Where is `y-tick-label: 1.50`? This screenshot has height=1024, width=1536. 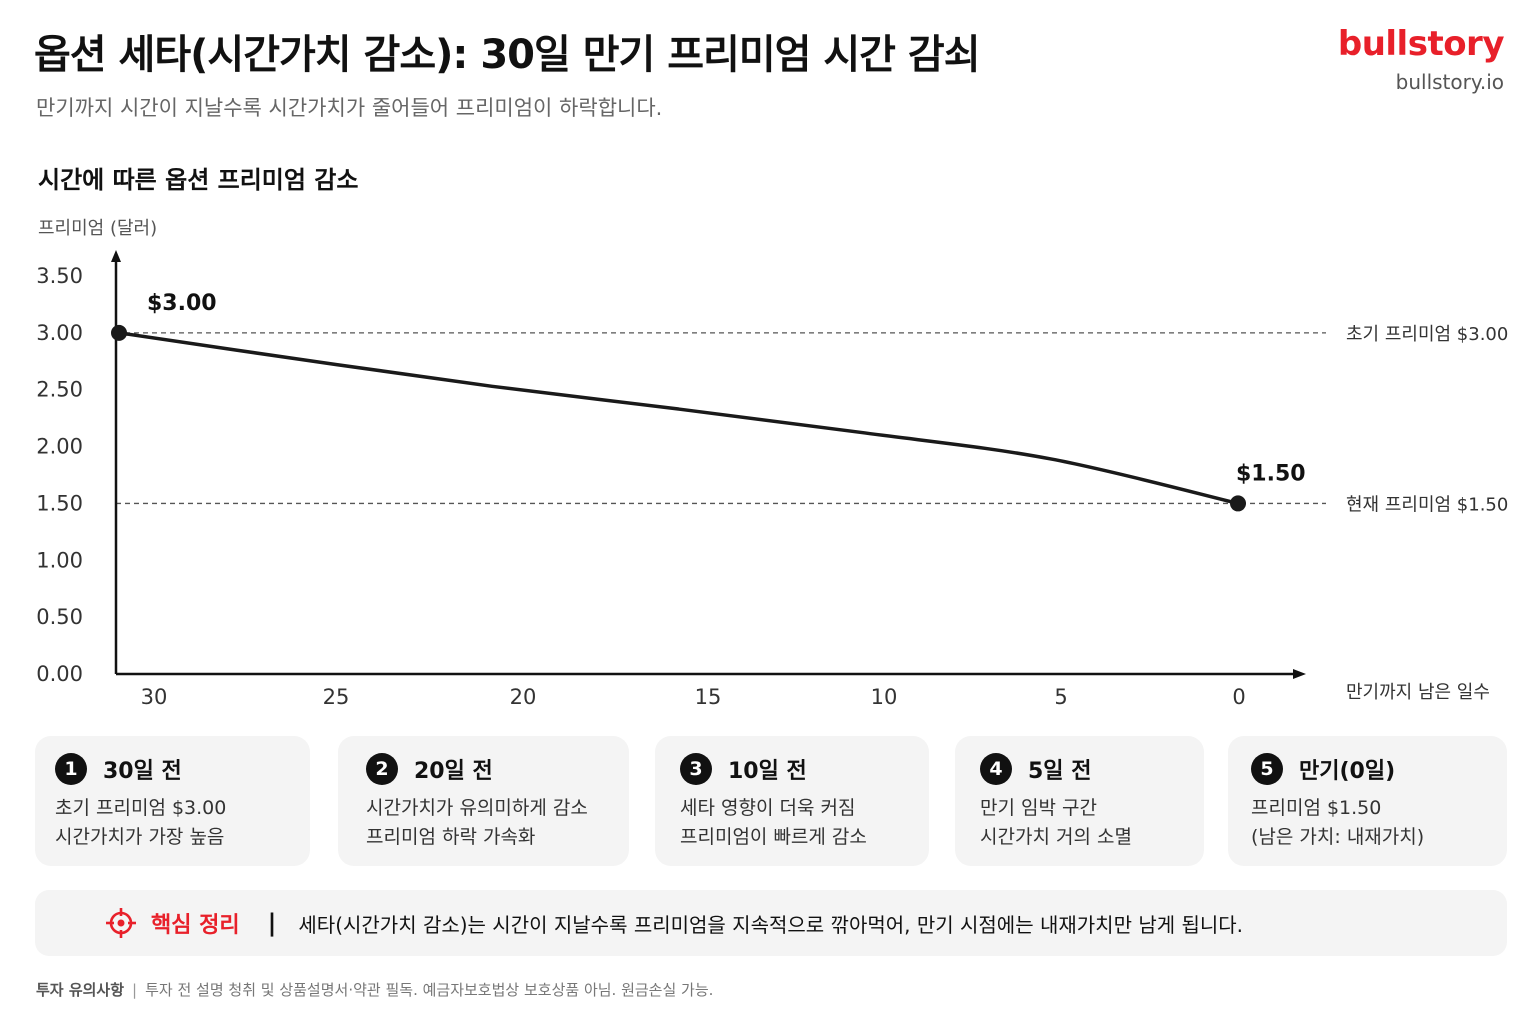 y-tick-label: 1.50 is located at coordinates (59, 503).